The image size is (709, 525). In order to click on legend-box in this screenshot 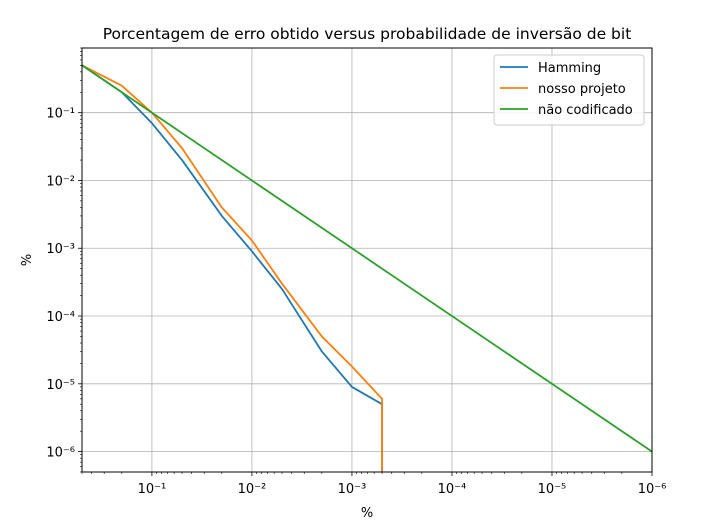, I will do `click(569, 90)`.